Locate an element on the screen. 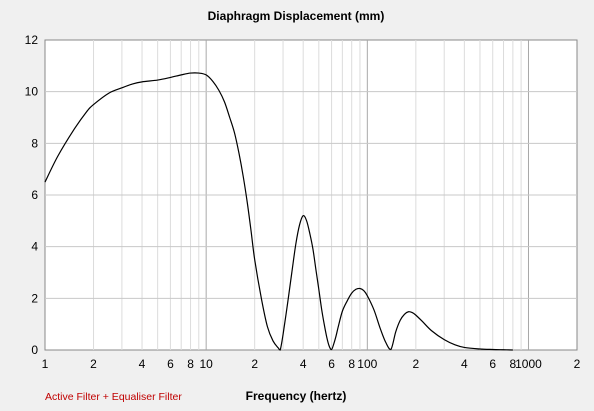  y-tick-label: 6 is located at coordinates (34, 195).